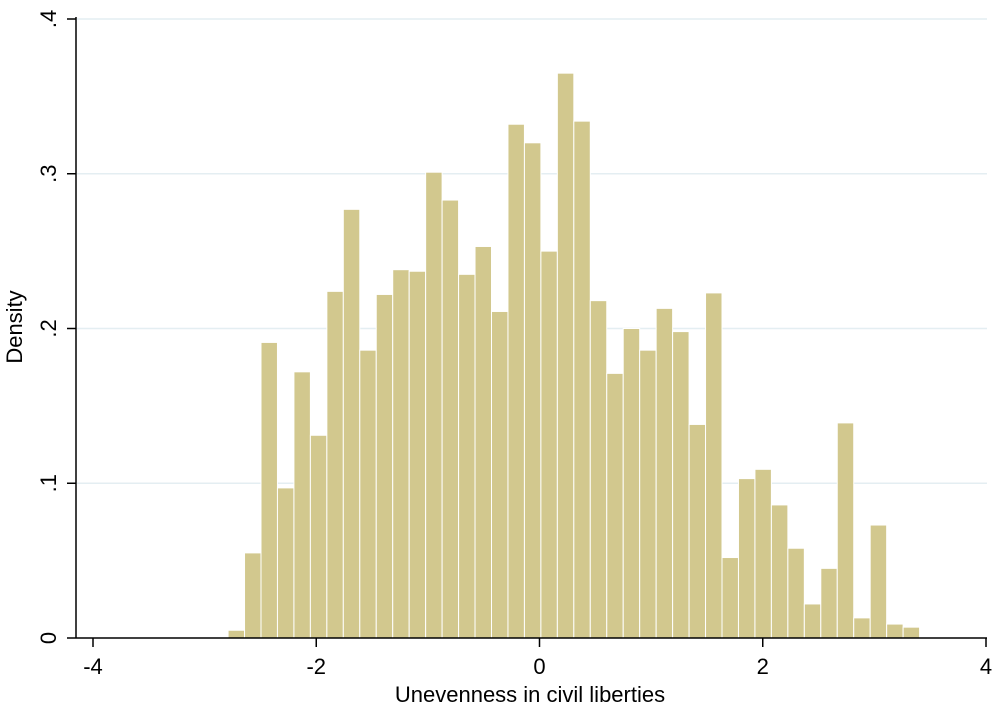 The image size is (1001, 710). Describe the element at coordinates (763, 666) in the screenshot. I see `x-tick-label: 2` at that location.